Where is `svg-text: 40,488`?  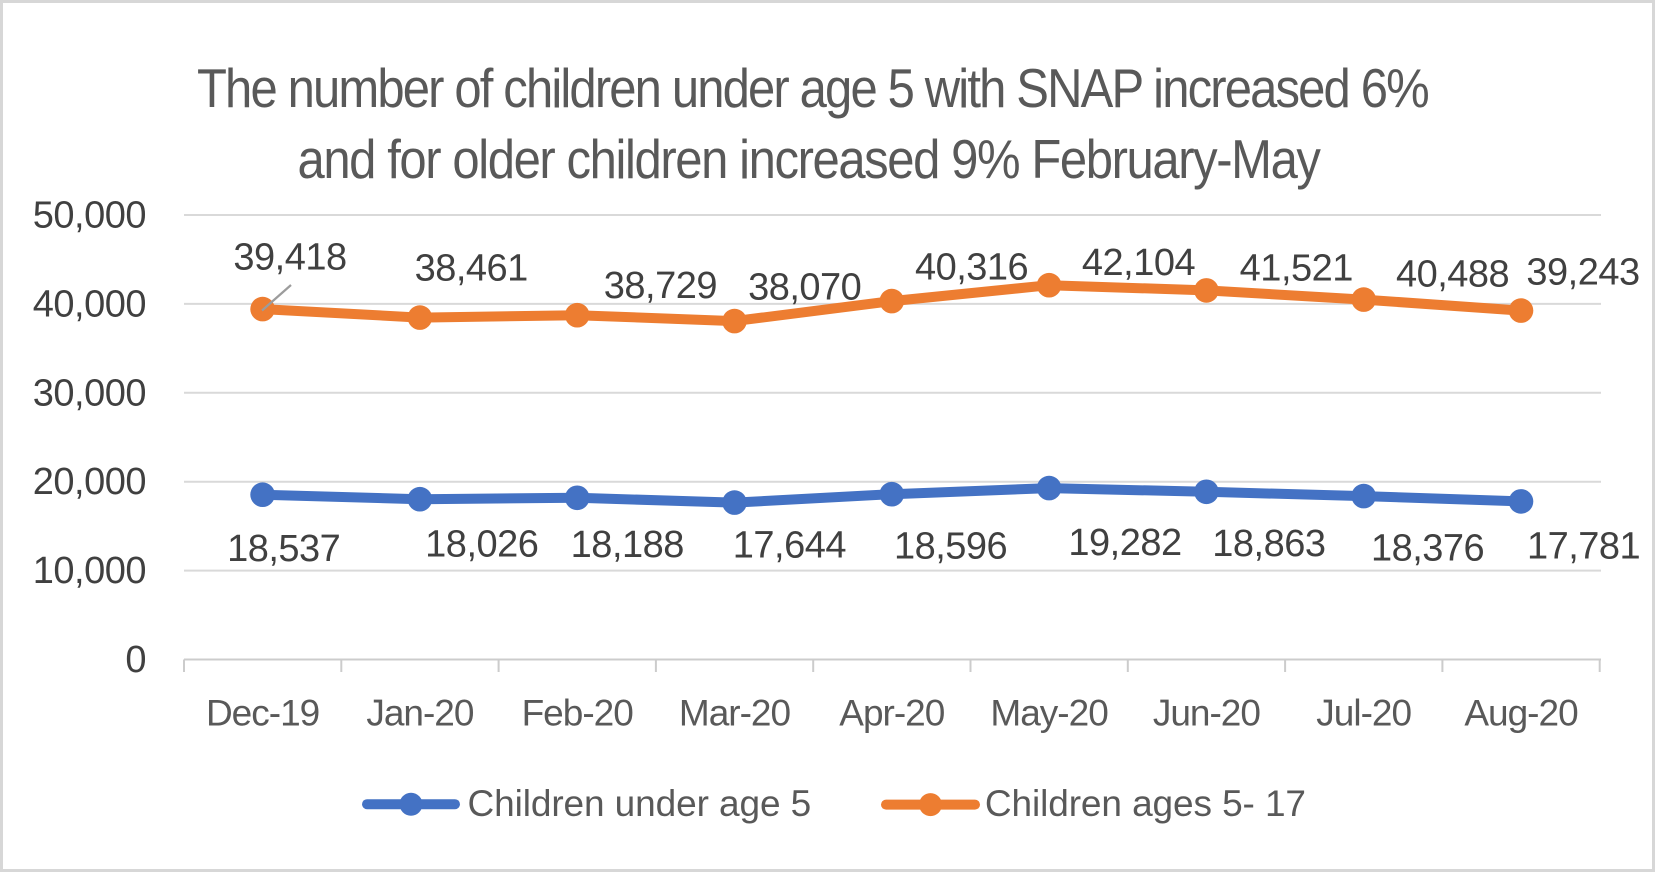 svg-text: 40,488 is located at coordinates (1452, 274).